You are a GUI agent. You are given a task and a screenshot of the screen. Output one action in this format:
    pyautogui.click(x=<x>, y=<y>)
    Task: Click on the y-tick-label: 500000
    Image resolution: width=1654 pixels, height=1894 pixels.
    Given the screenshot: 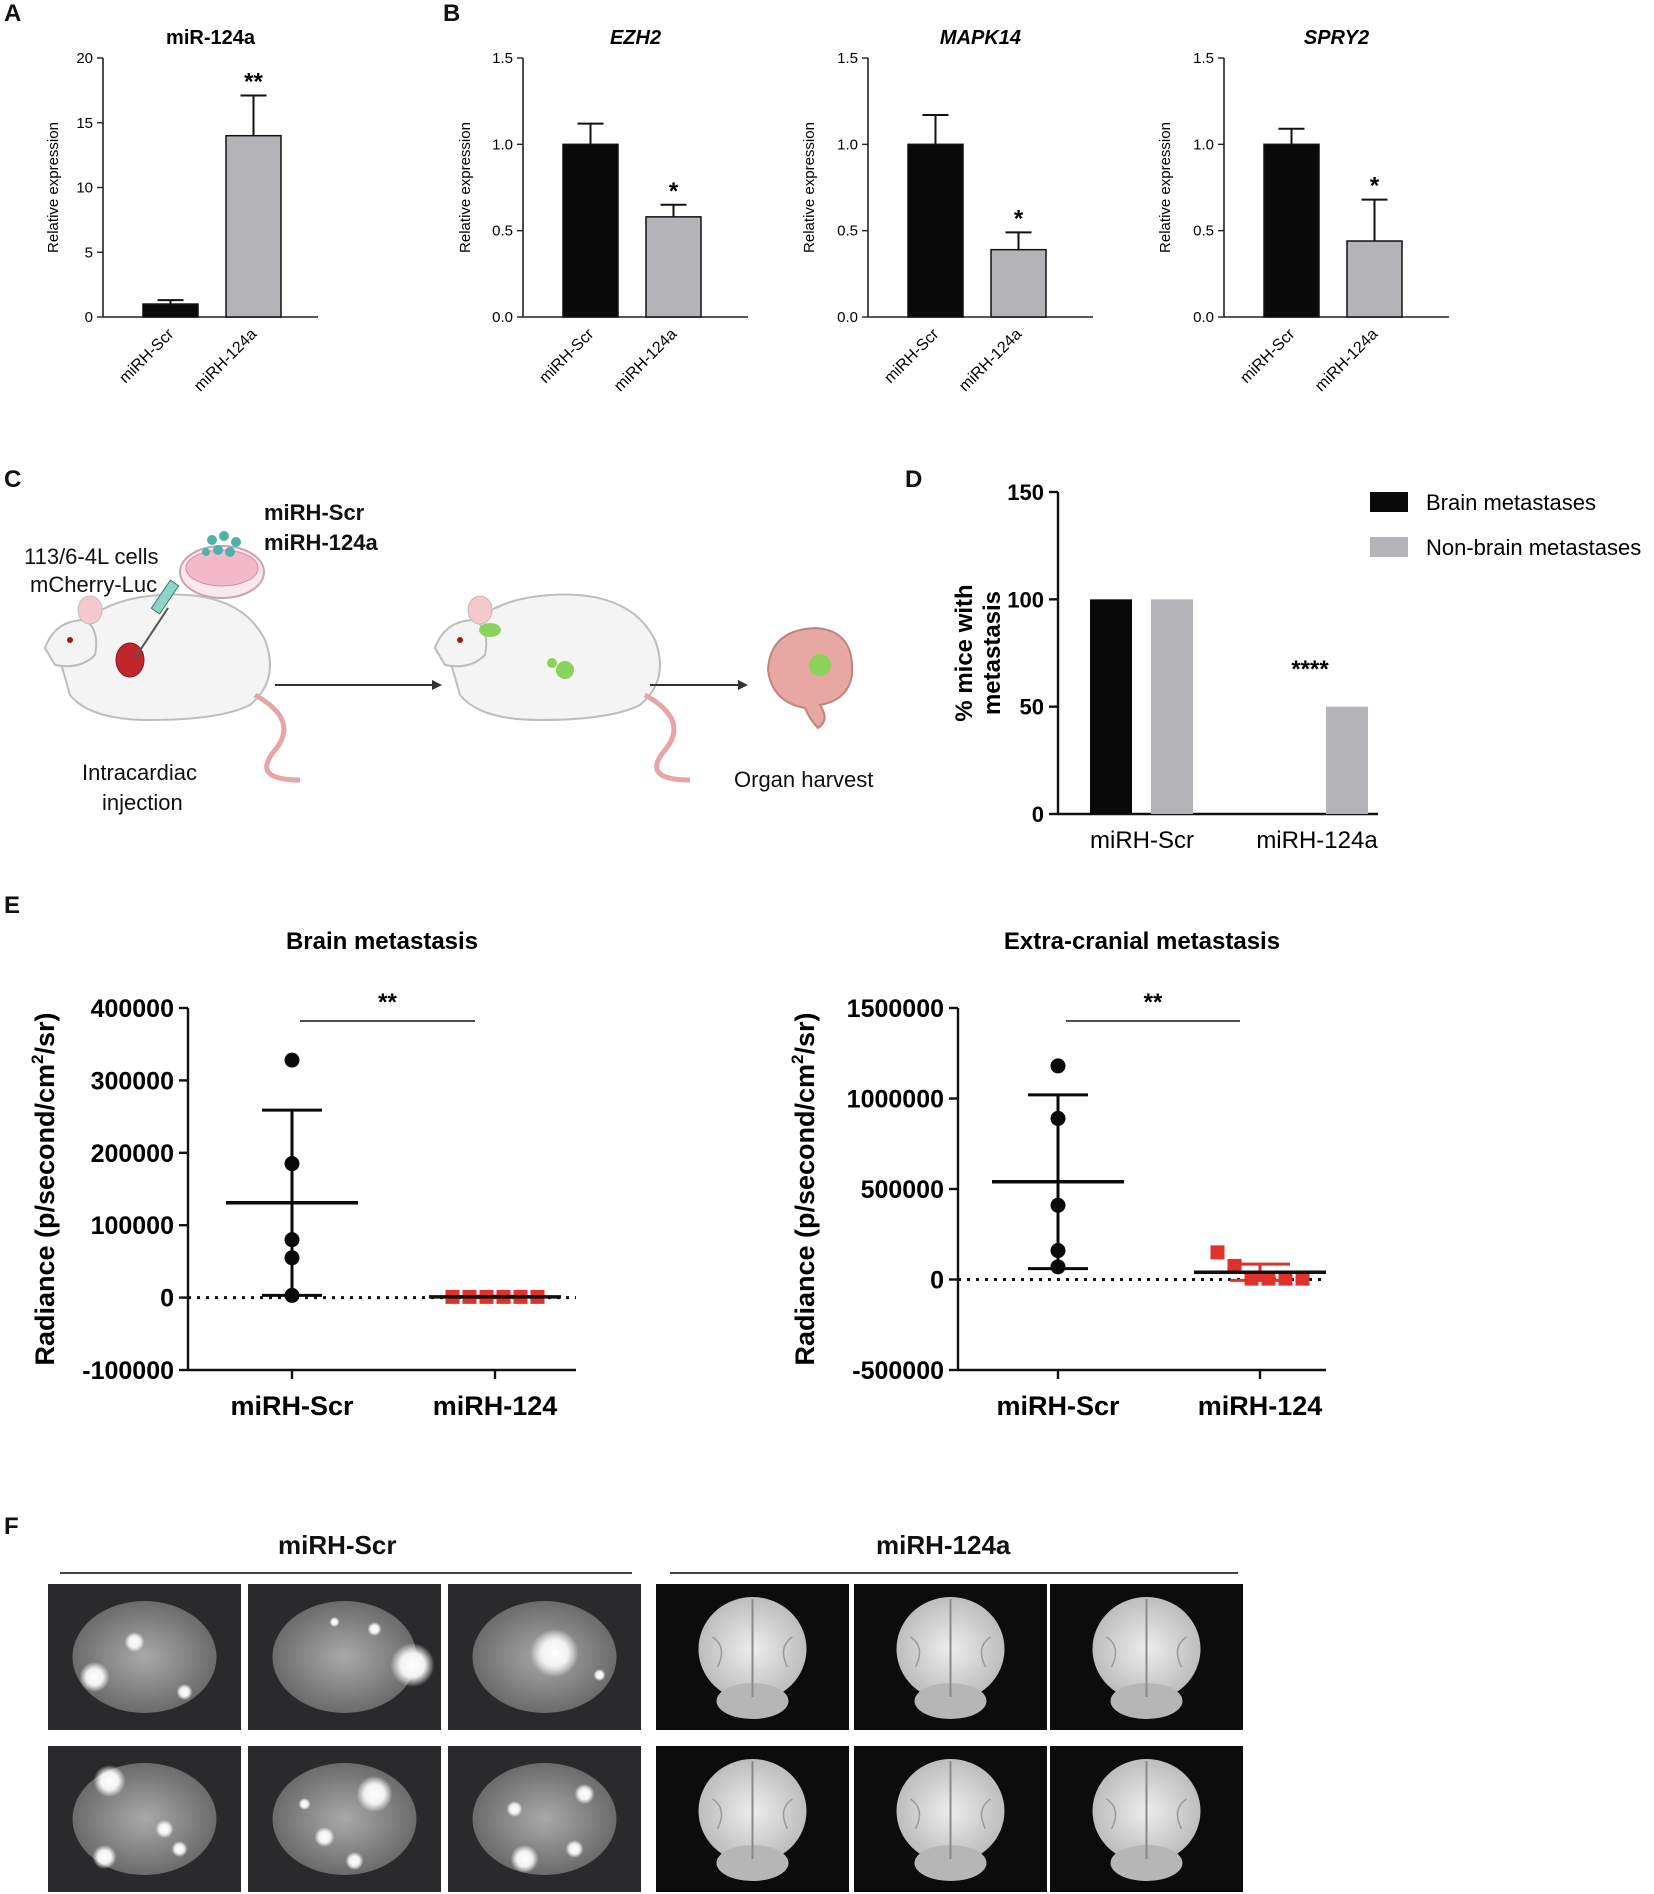 What is the action you would take?
    pyautogui.click(x=902, y=1190)
    